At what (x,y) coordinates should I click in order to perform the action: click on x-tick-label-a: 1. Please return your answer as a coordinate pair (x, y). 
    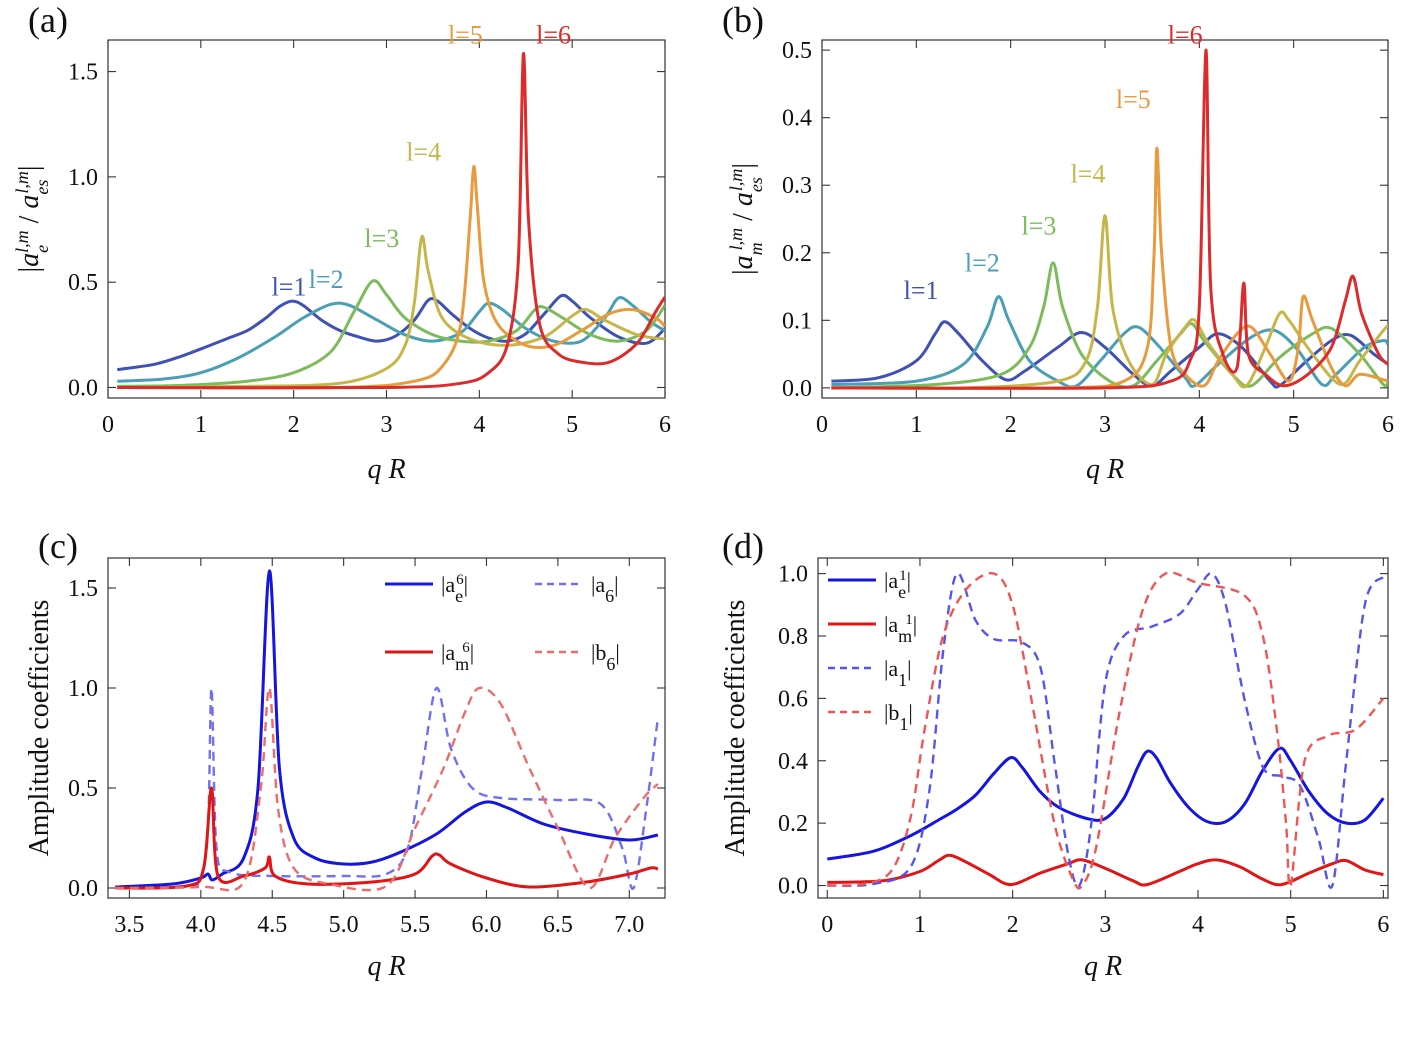
    Looking at the image, I should click on (201, 425).